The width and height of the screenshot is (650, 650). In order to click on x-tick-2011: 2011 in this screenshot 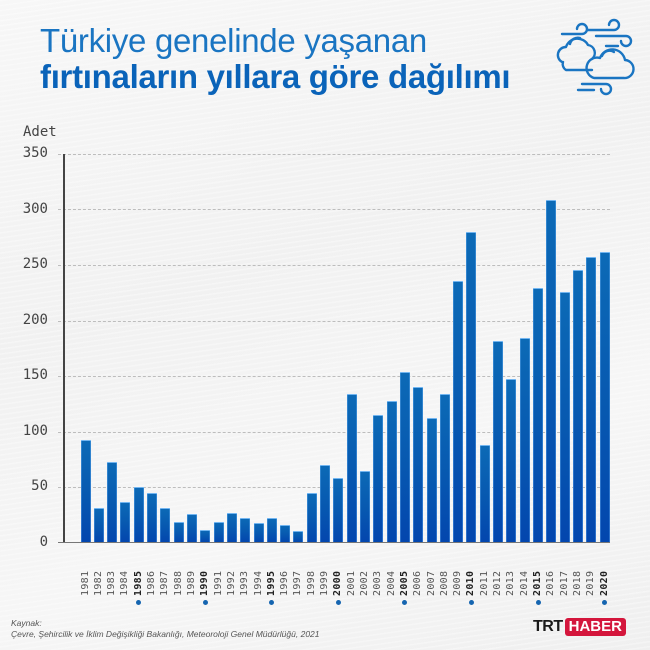, I will do `click(485, 575)`.